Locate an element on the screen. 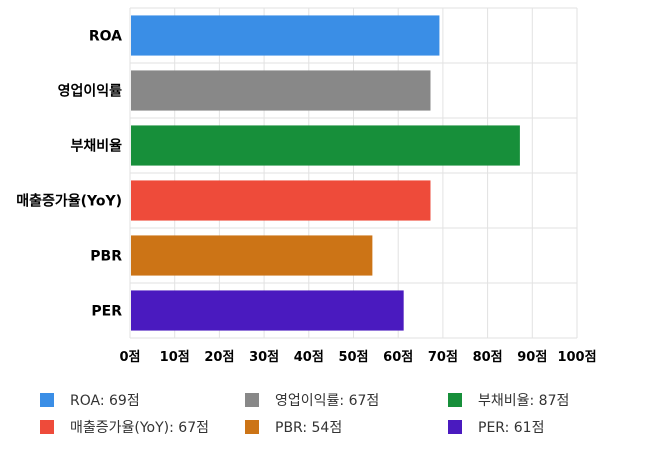 Image resolution: width=650 pixels, height=450 pixels. x-tick-label: 70점 is located at coordinates (443, 357).